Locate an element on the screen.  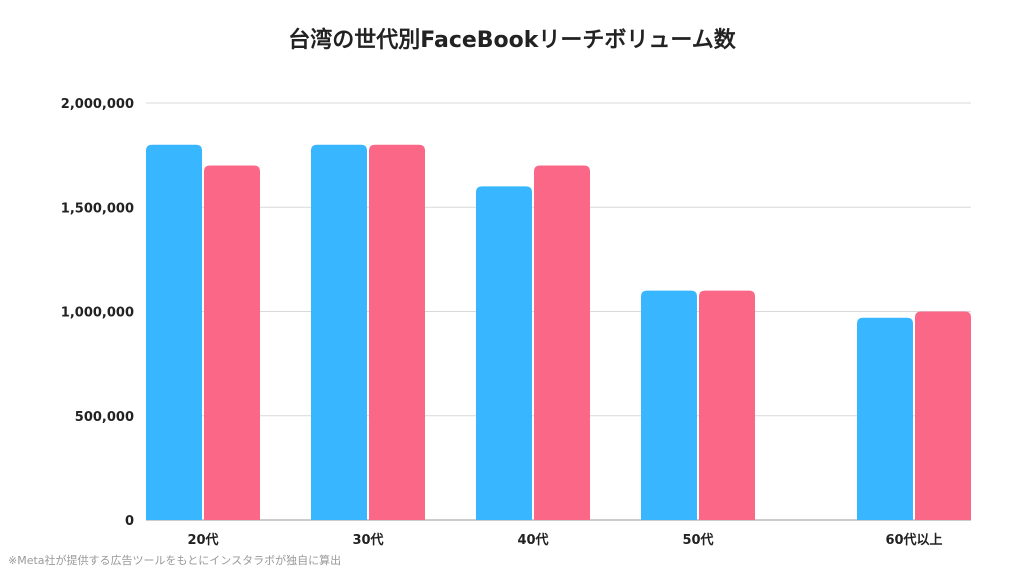
x-tick-label: 60代以上 is located at coordinates (913, 540).